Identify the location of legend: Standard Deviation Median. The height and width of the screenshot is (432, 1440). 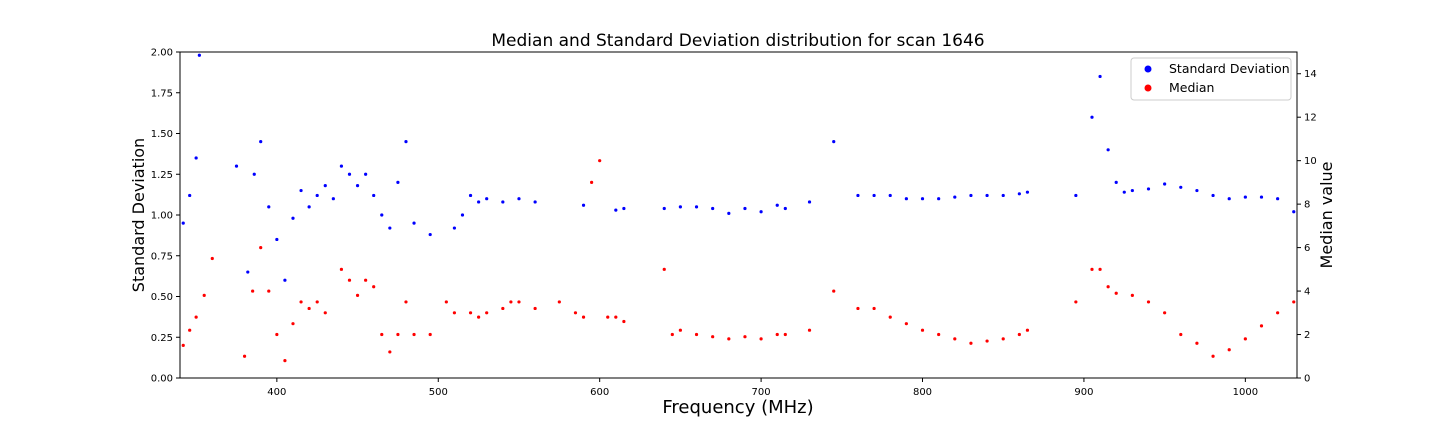
(1211, 79).